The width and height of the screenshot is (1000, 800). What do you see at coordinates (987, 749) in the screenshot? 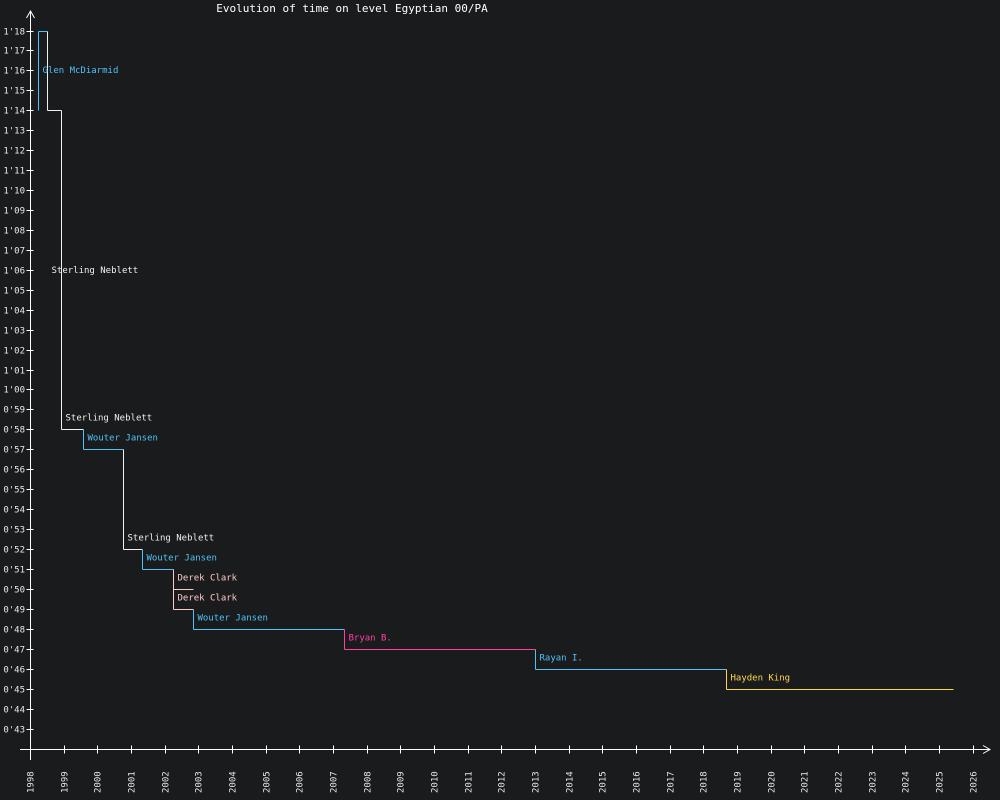
I see `x-axis-arrow` at bounding box center [987, 749].